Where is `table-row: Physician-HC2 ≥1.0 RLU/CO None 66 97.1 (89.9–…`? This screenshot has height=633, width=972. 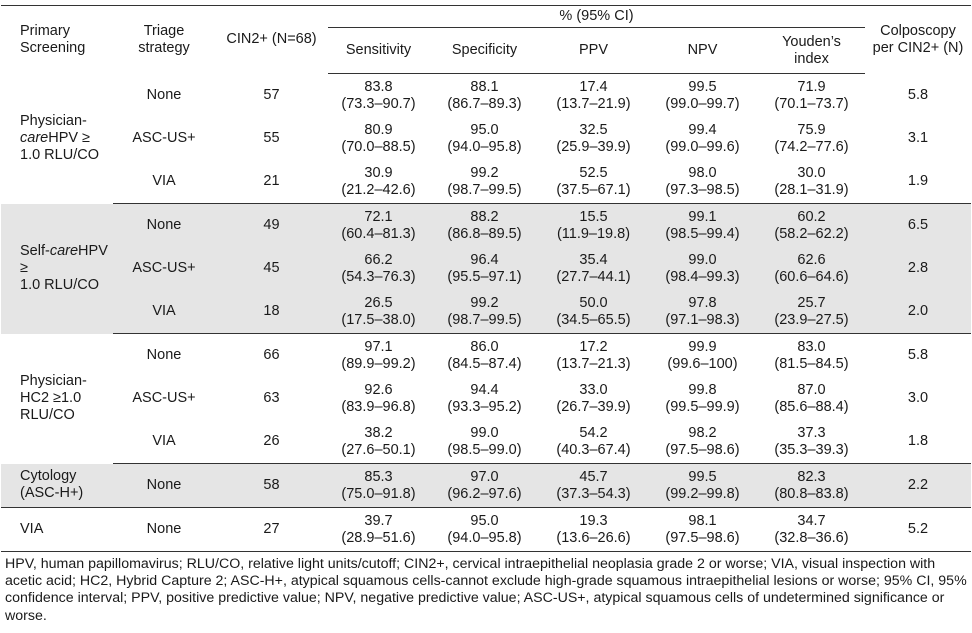 table-row: Physician-HC2 ≥1.0 RLU/CO None 66 97.1 (89.9–… is located at coordinates (486, 379).